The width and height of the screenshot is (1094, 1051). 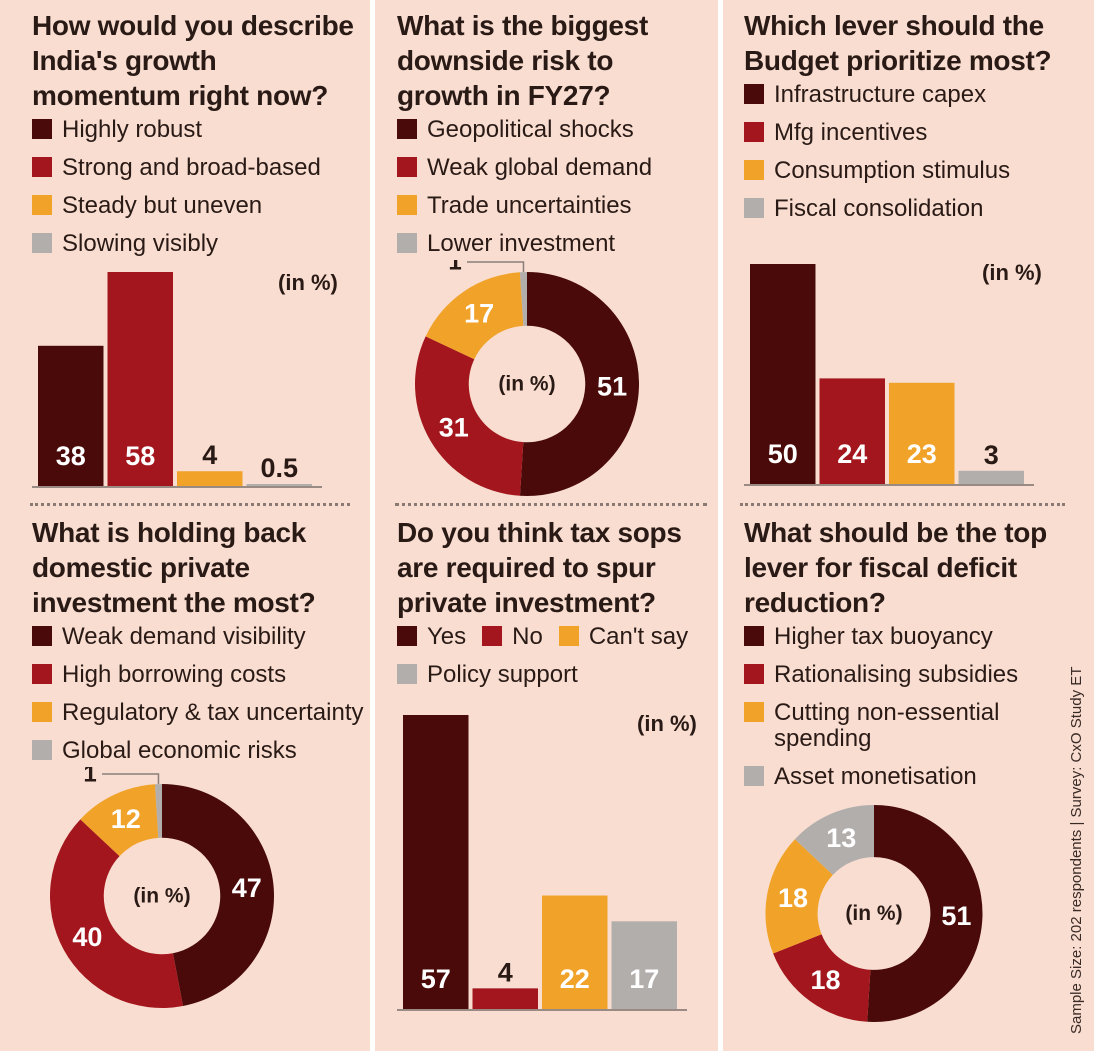 What do you see at coordinates (922, 454) in the screenshot?
I see `bar-value-label: 23` at bounding box center [922, 454].